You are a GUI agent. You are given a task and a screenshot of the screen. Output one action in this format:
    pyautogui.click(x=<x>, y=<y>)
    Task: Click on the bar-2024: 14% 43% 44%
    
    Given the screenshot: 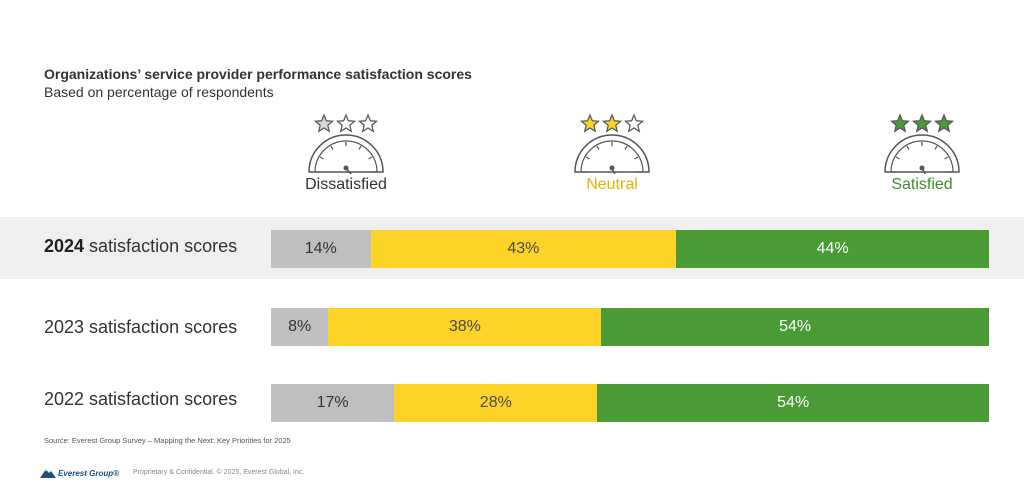 What is the action you would take?
    pyautogui.click(x=630, y=249)
    